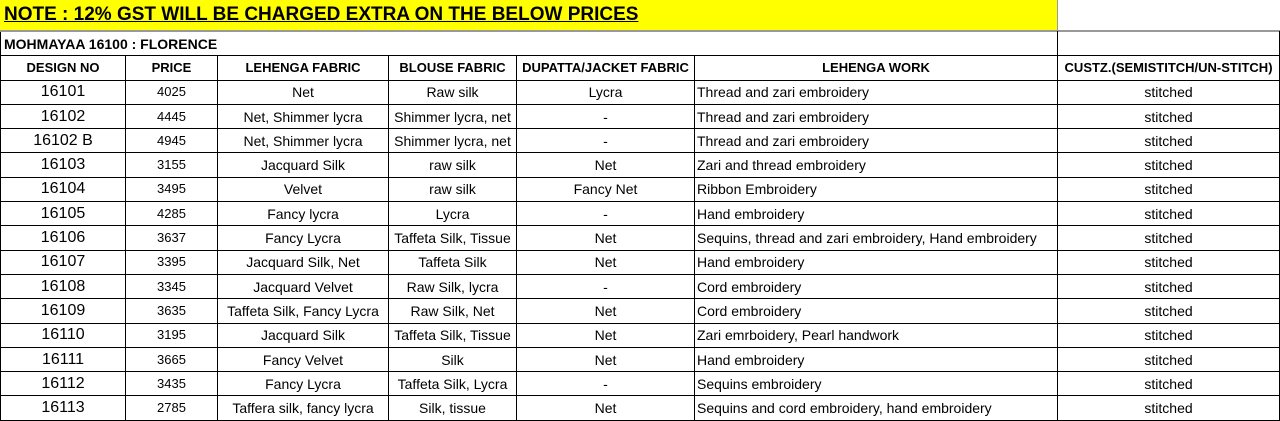  What do you see at coordinates (605, 189) in the screenshot?
I see `dupatta-fabric-cell: Fancy Net` at bounding box center [605, 189].